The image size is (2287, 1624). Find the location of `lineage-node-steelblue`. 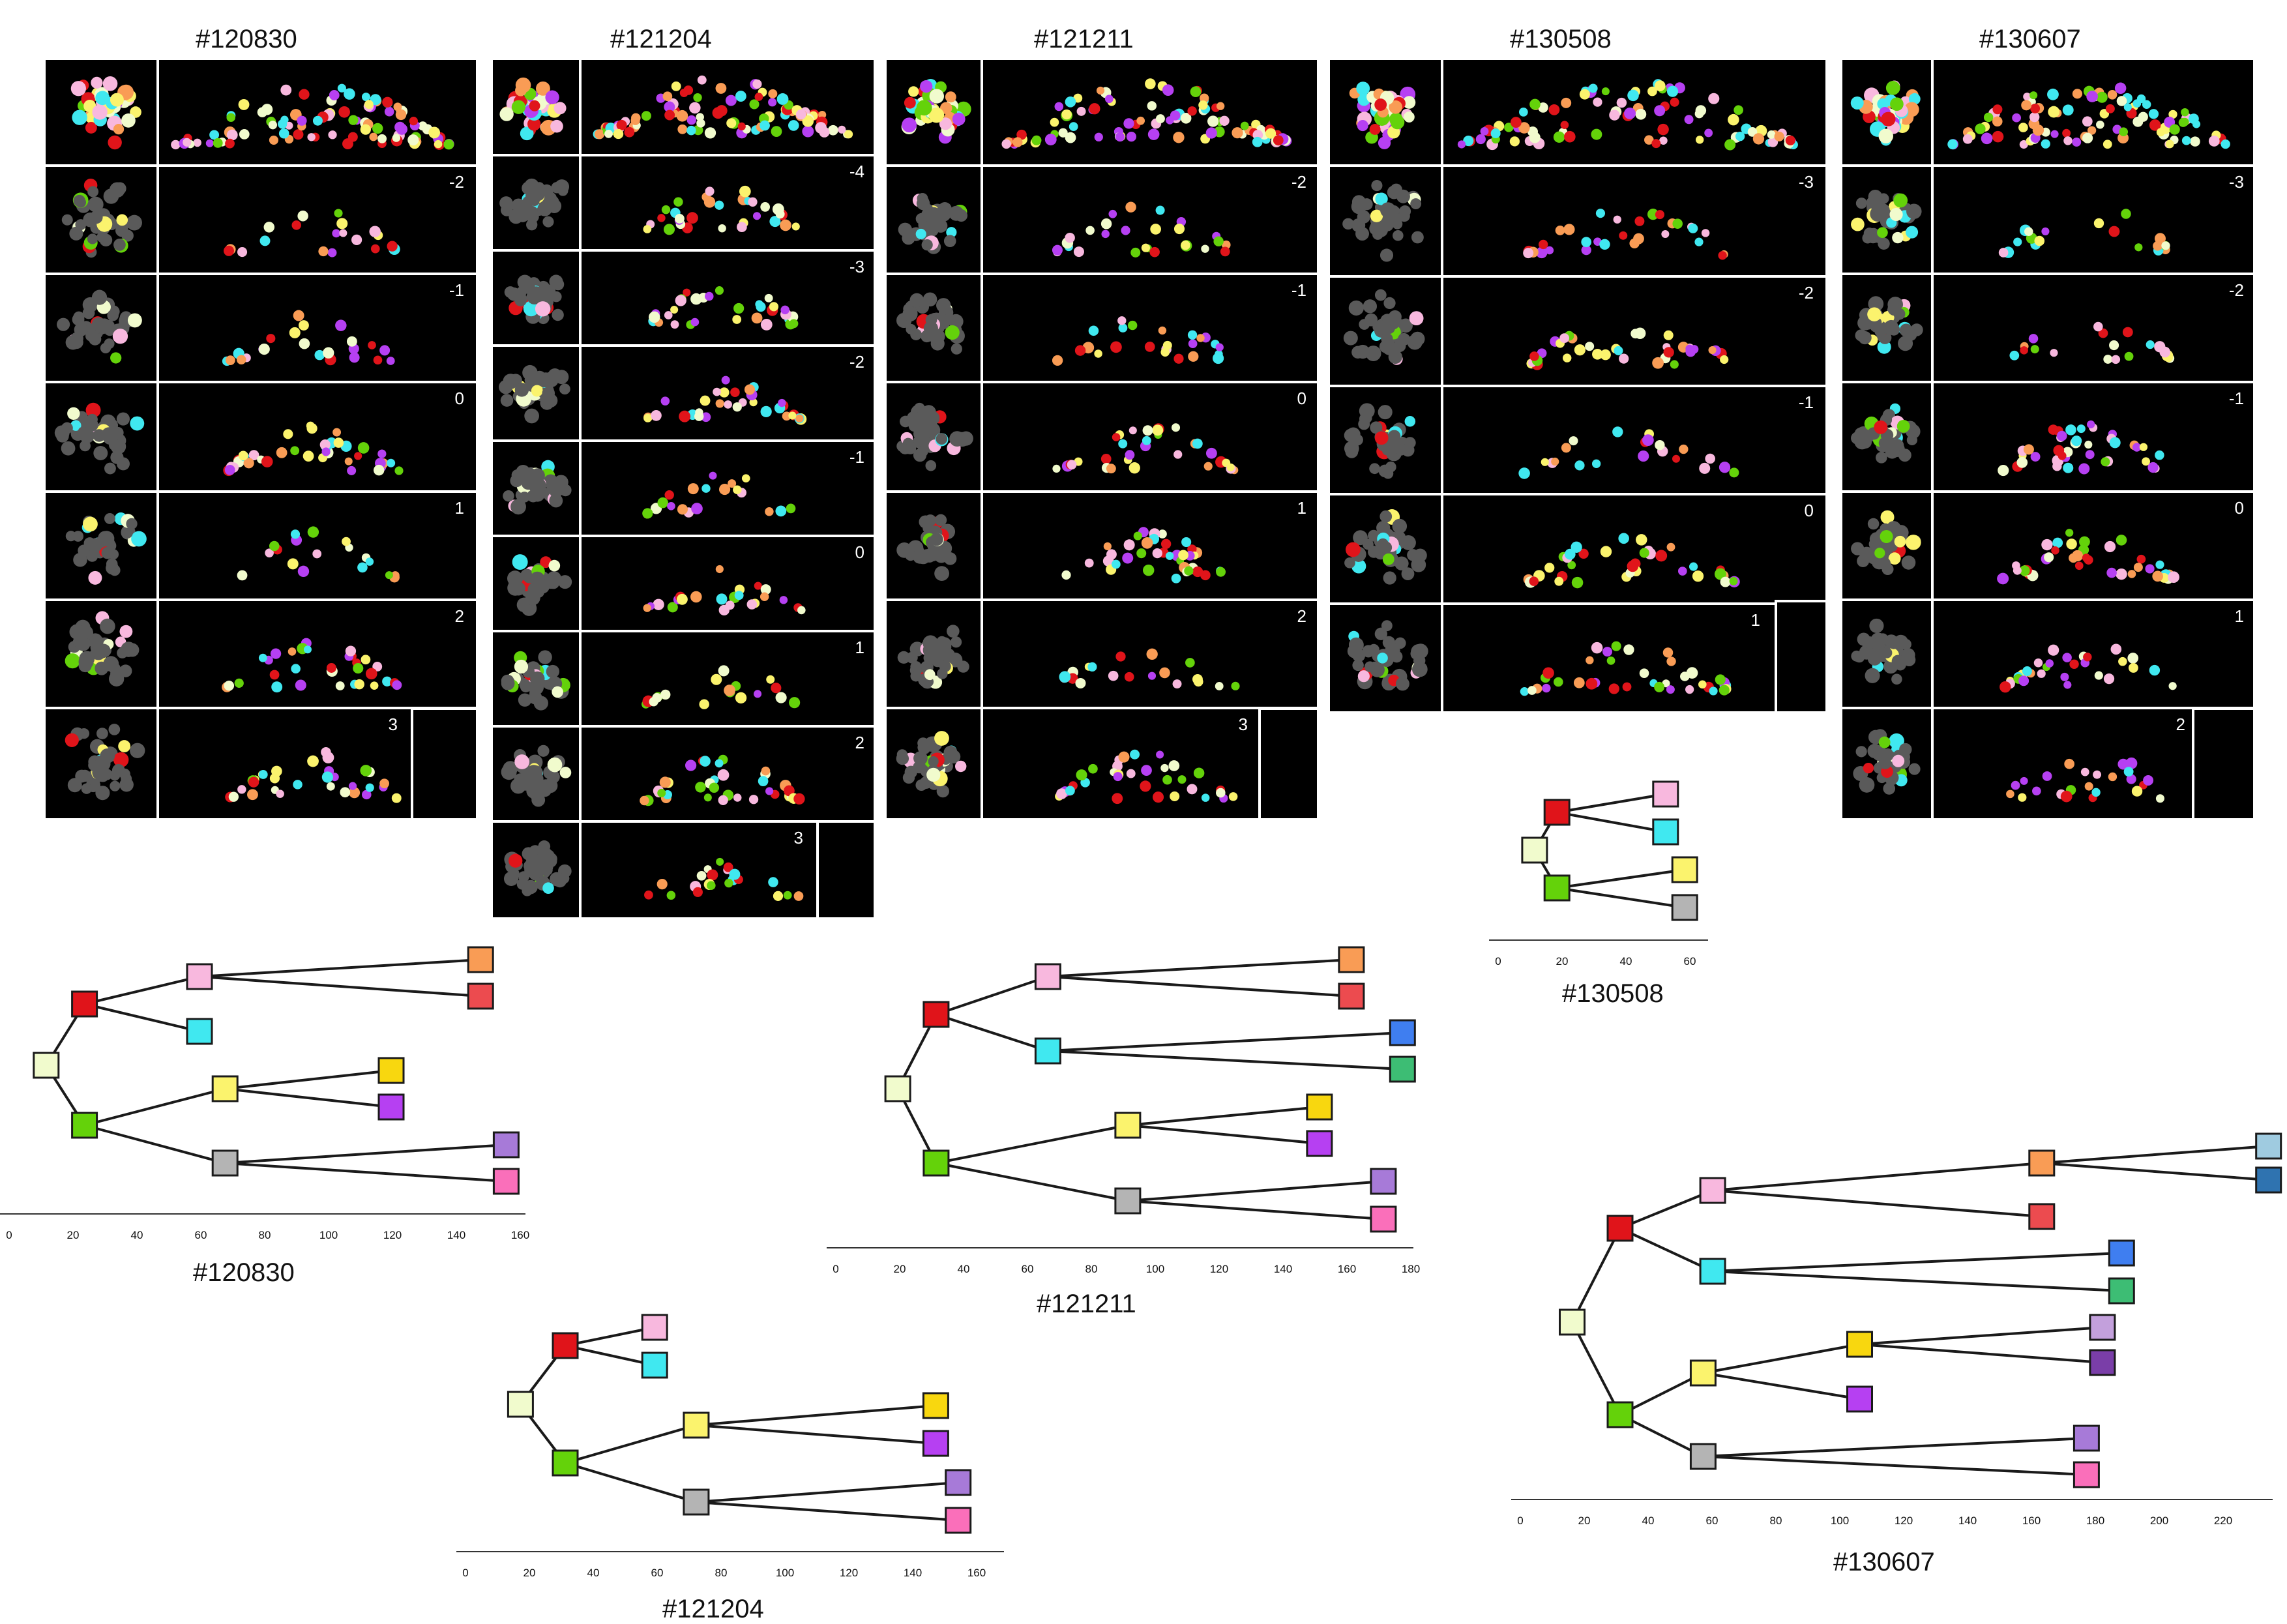

lineage-node-steelblue is located at coordinates (2268, 1180).